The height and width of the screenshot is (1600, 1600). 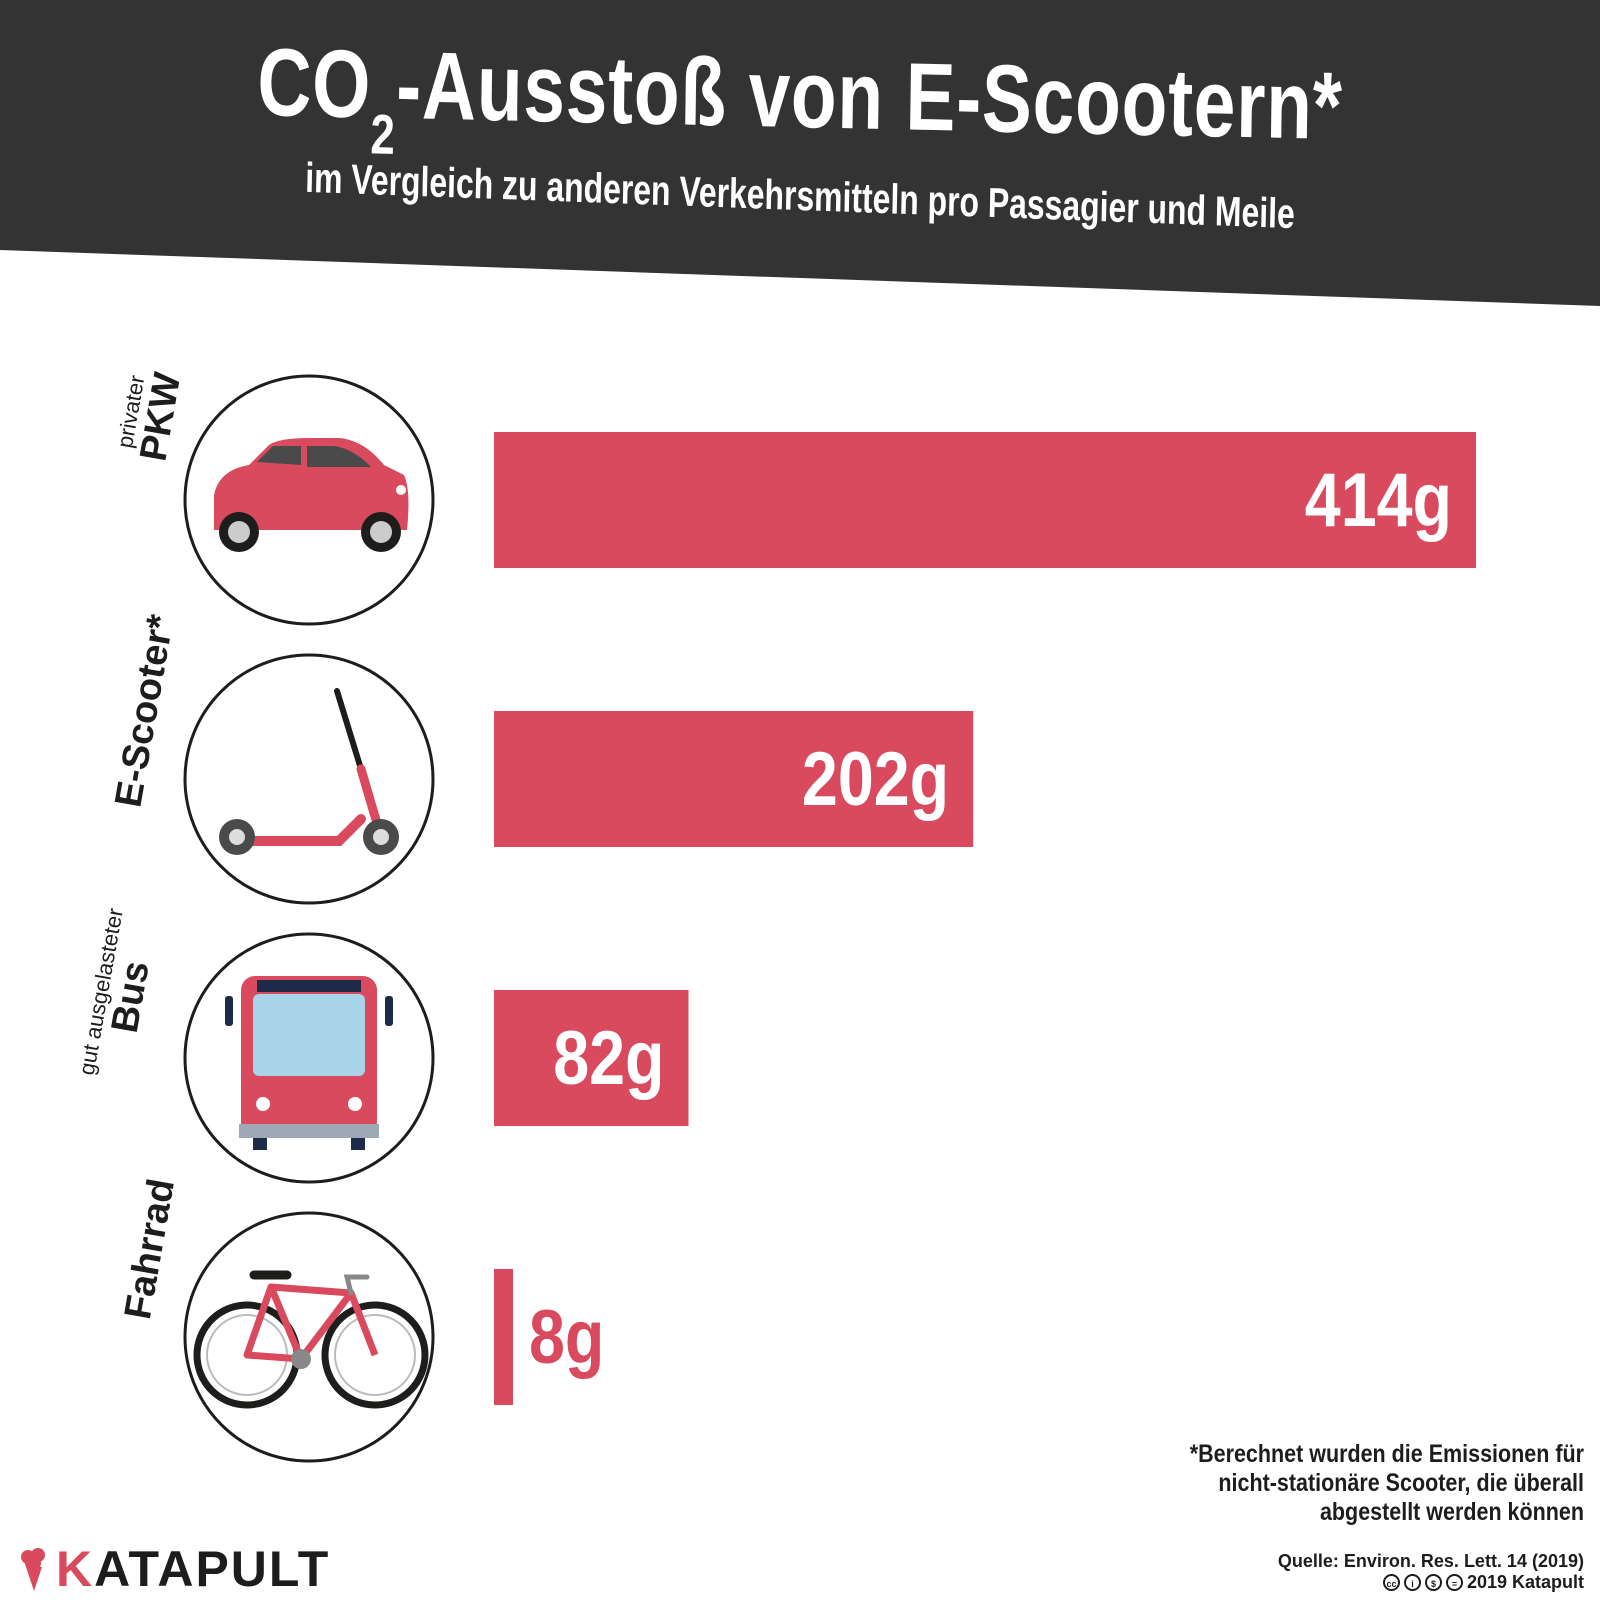 What do you see at coordinates (1525, 1582) in the screenshot?
I see `copyright-text: 2019 Katapult` at bounding box center [1525, 1582].